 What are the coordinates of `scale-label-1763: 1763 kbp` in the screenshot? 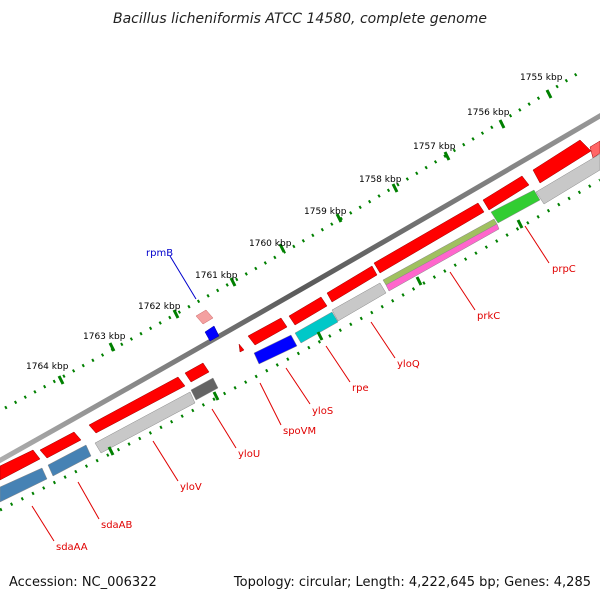 It's located at (104, 337).